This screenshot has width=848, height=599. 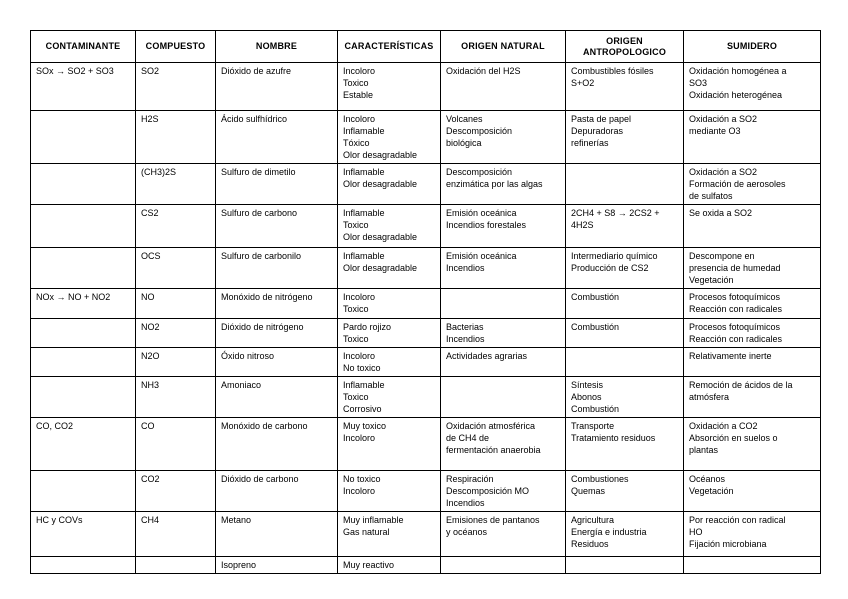 I want to click on cell-line: Dióxido de azufre, so click(x=256, y=71).